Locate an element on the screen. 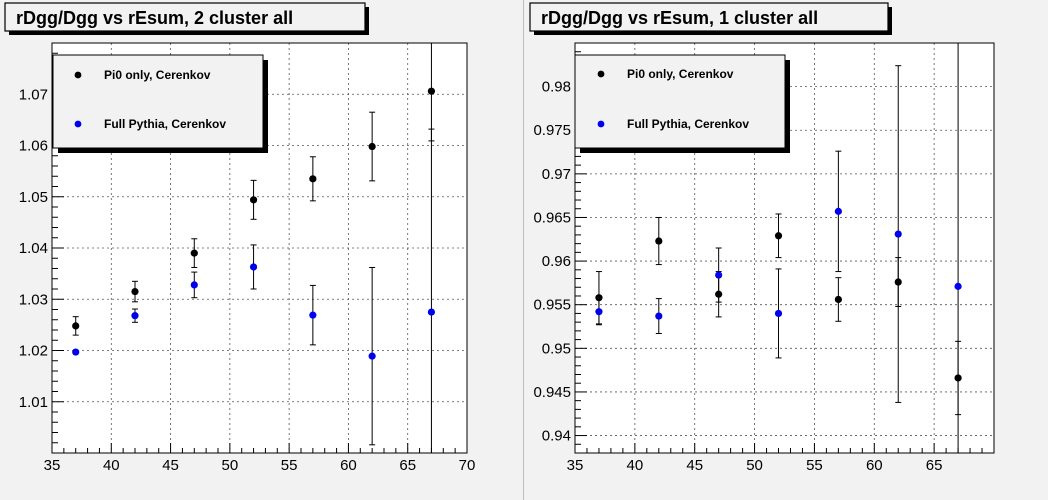  right-y-tick-label: 0.94 is located at coordinates (556, 436).